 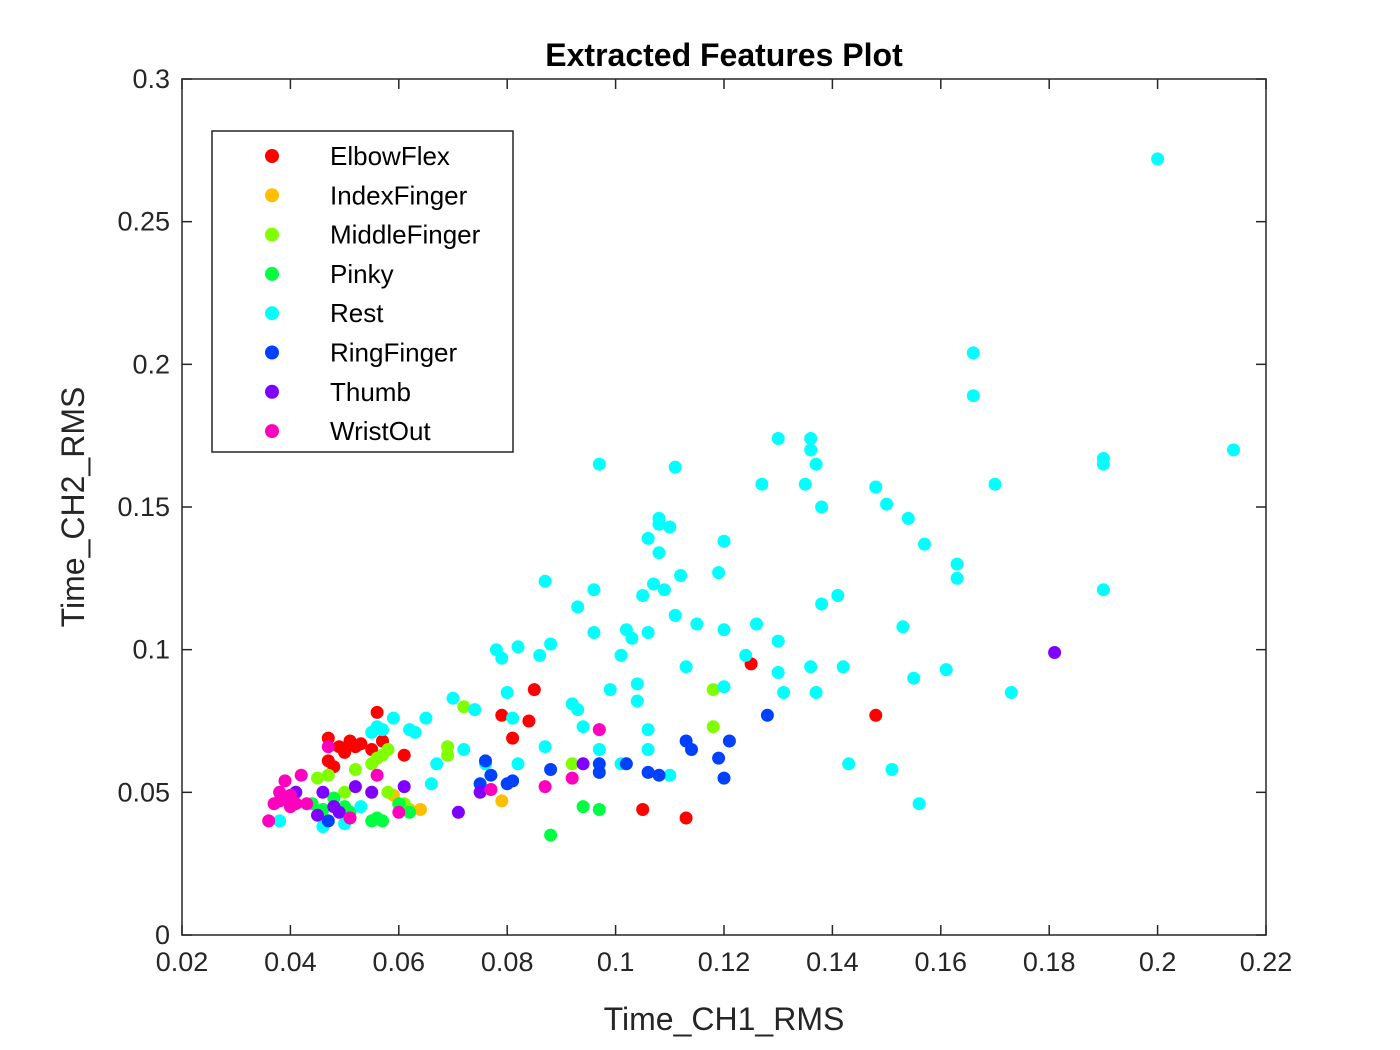 What do you see at coordinates (1158, 962) in the screenshot?
I see `x-tick-label: 0.2` at bounding box center [1158, 962].